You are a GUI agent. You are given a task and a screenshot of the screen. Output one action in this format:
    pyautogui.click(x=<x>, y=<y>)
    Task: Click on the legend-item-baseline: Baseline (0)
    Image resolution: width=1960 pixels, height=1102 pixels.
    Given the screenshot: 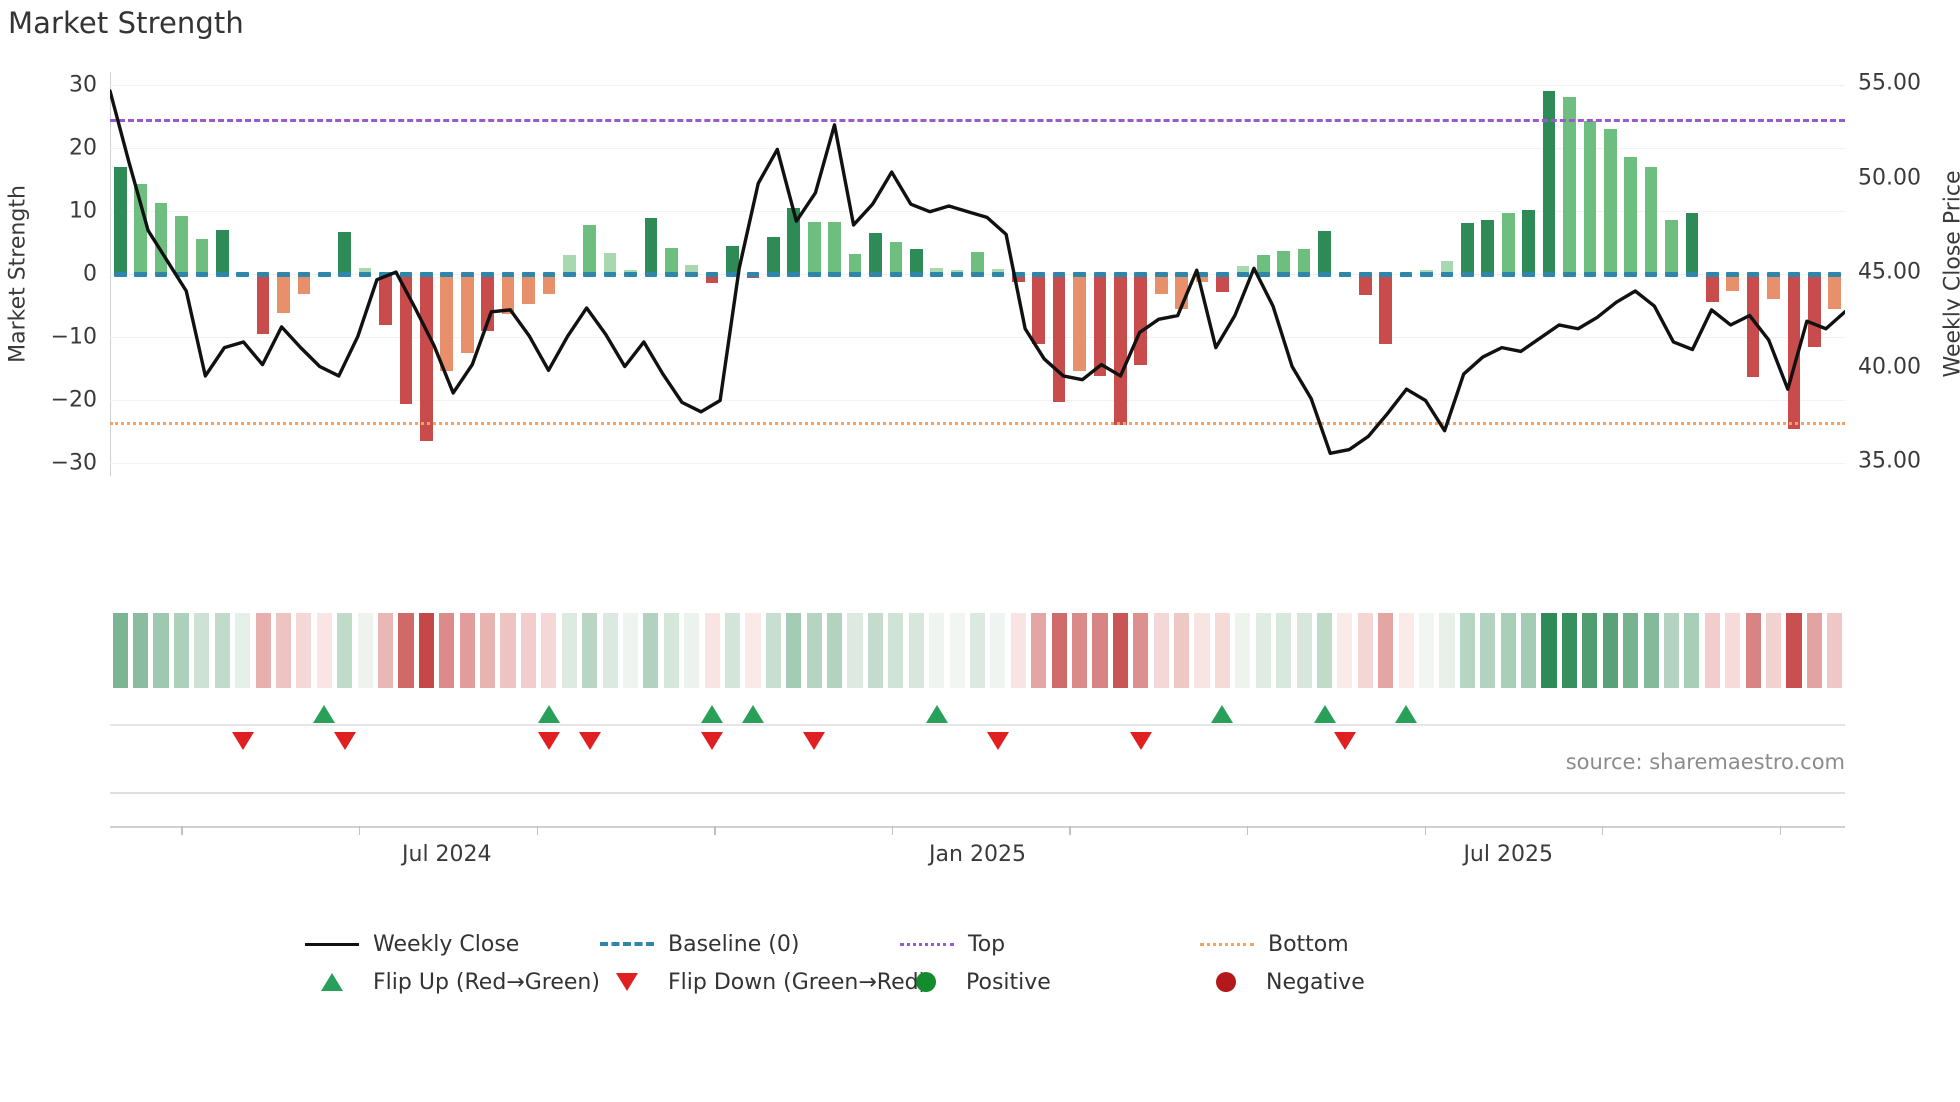 What is the action you would take?
    pyautogui.click(x=699, y=944)
    